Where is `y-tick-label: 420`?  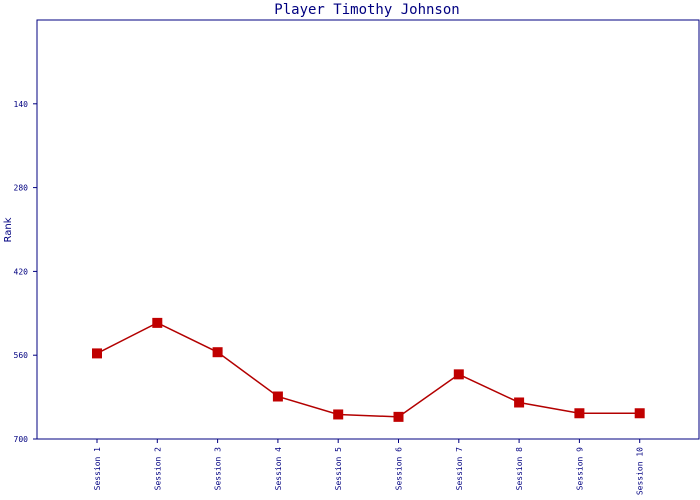 y-tick-label: 420 is located at coordinates (21, 271).